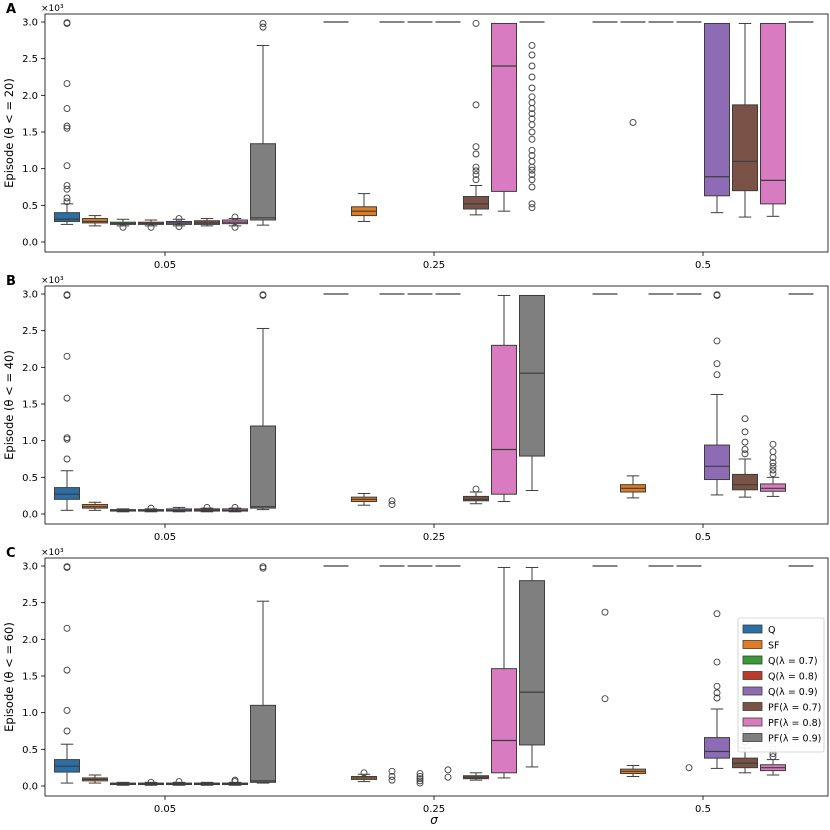 The width and height of the screenshot is (830, 830). What do you see at coordinates (30, 206) in the screenshot?
I see `y-tick-label: 0.5` at bounding box center [30, 206].